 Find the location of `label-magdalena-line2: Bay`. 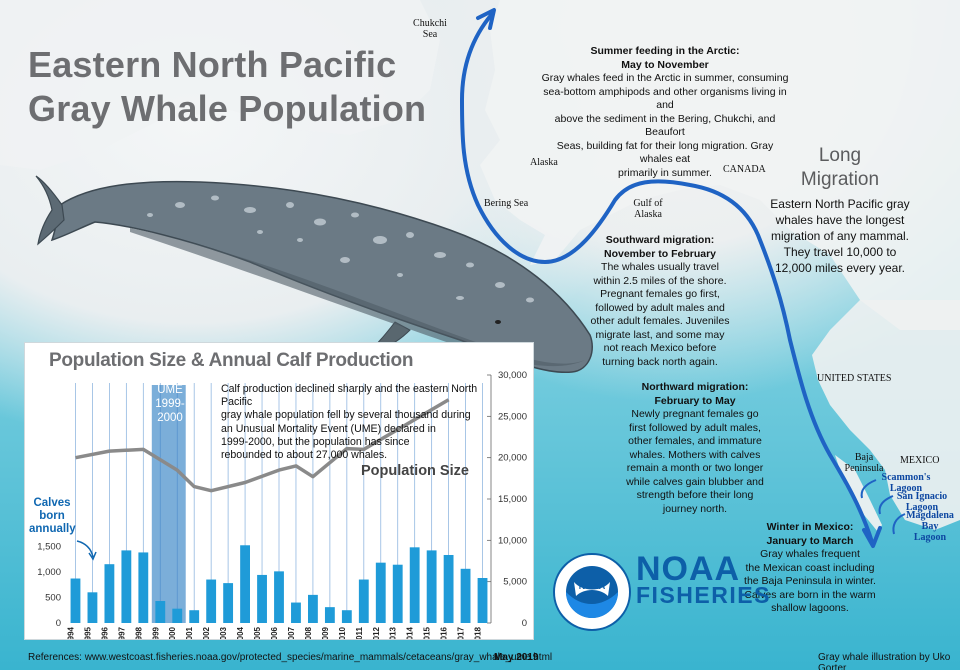

label-magdalena-line2: Bay is located at coordinates (930, 526).